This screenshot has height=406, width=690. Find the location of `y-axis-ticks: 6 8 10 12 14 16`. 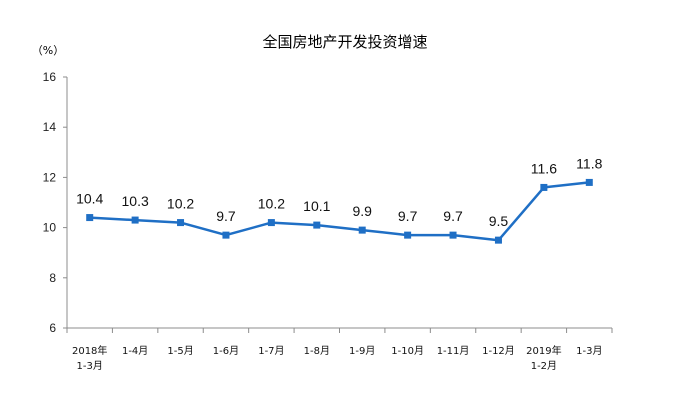

y-axis-ticks: 6 8 10 12 14 16 is located at coordinates (55, 202).